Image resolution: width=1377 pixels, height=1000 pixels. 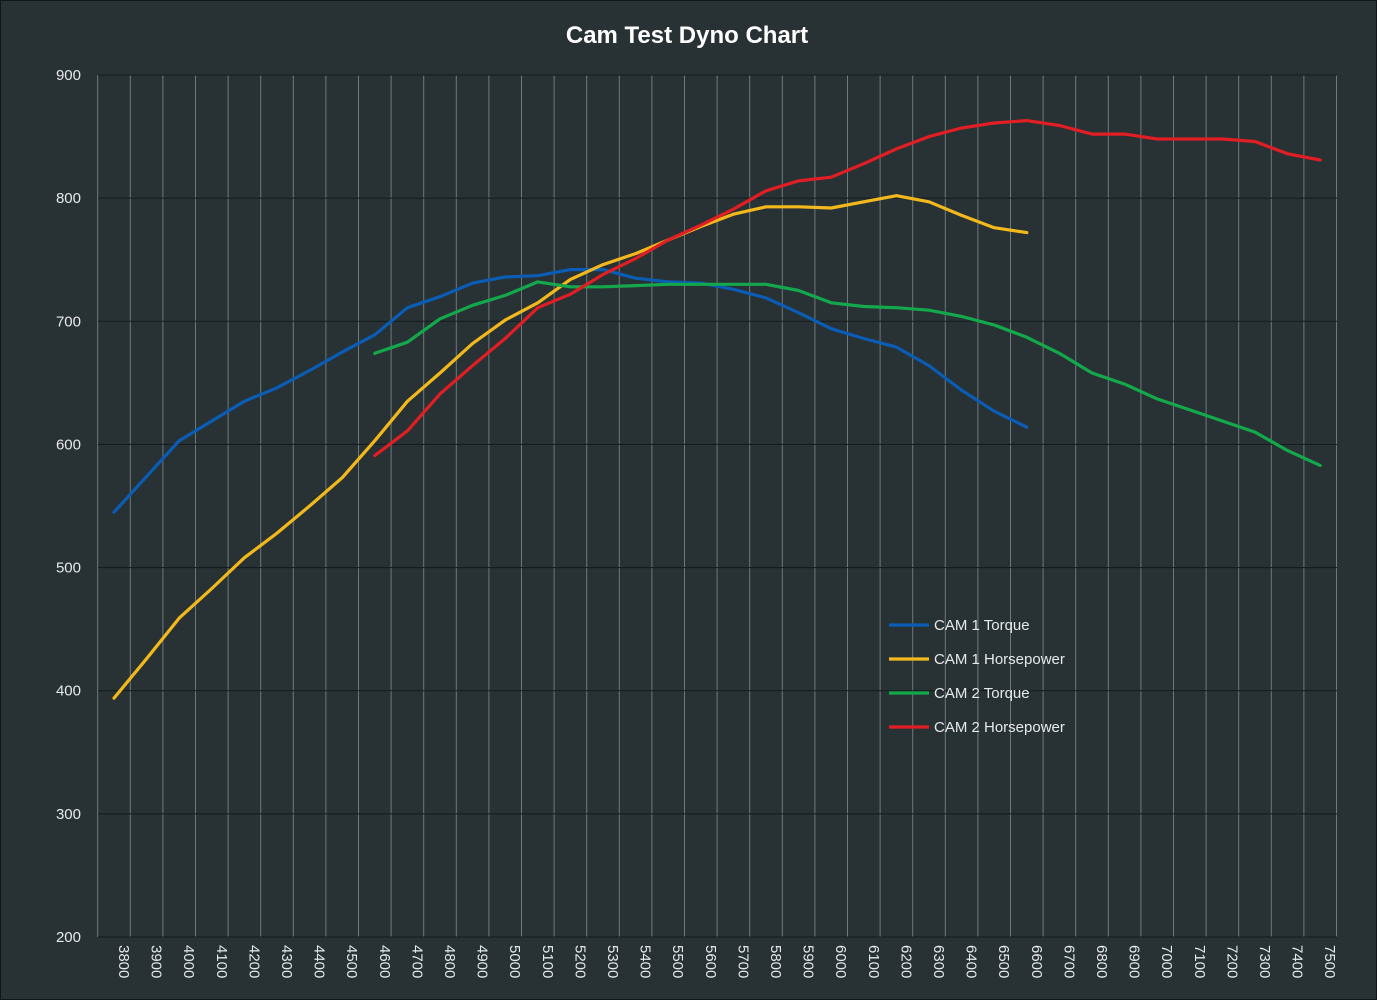 I want to click on x-tick-label: 5800, so click(x=775, y=961).